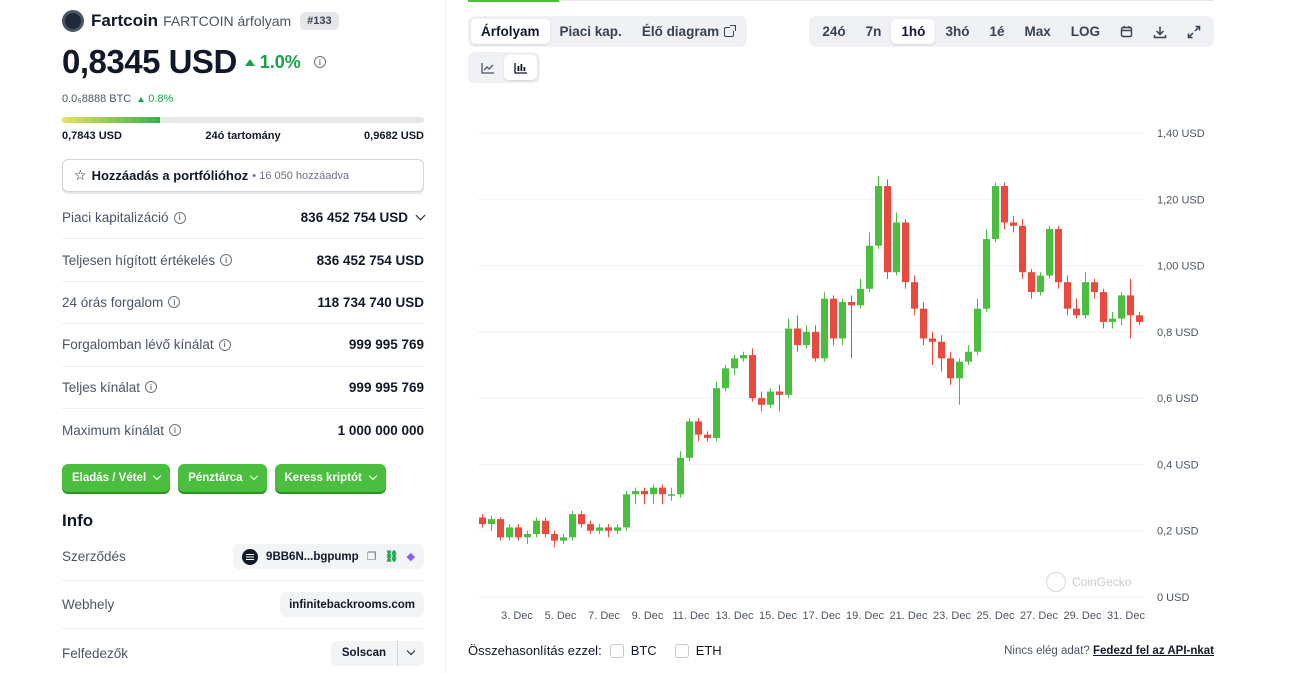 This screenshot has width=1300, height=673. Describe the element at coordinates (319, 21) in the screenshot. I see `rank-badge: #133` at that location.